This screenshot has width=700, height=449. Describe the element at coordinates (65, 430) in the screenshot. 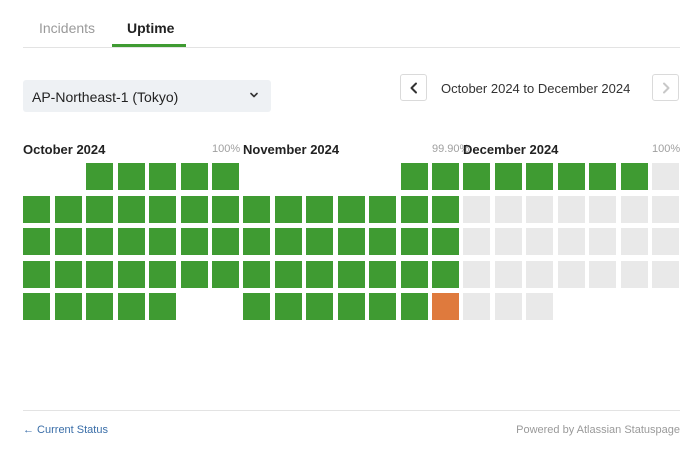

I see `current-status-link: ← Current Status` at that location.